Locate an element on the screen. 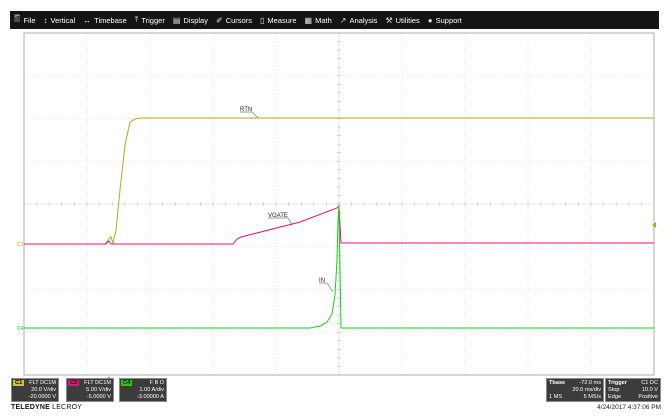 This screenshot has width=671, height=416. menu-support: ● Support is located at coordinates (445, 20).